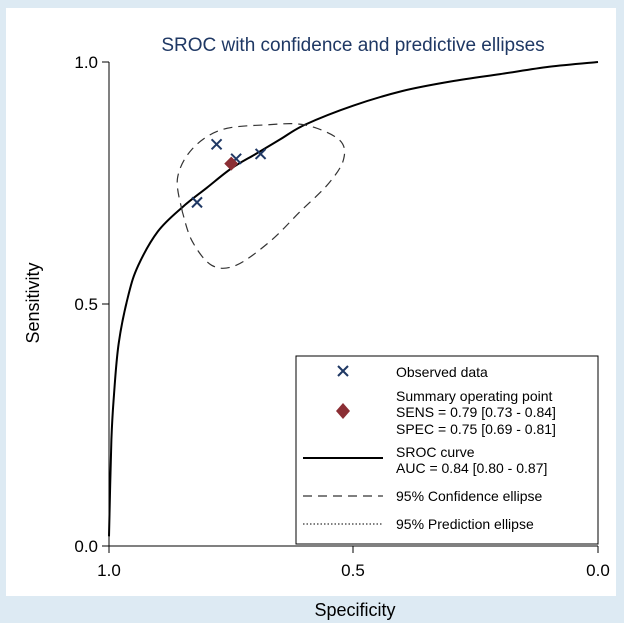 The height and width of the screenshot is (628, 624). I want to click on y-tick-label-1: 0.5, so click(86, 304).